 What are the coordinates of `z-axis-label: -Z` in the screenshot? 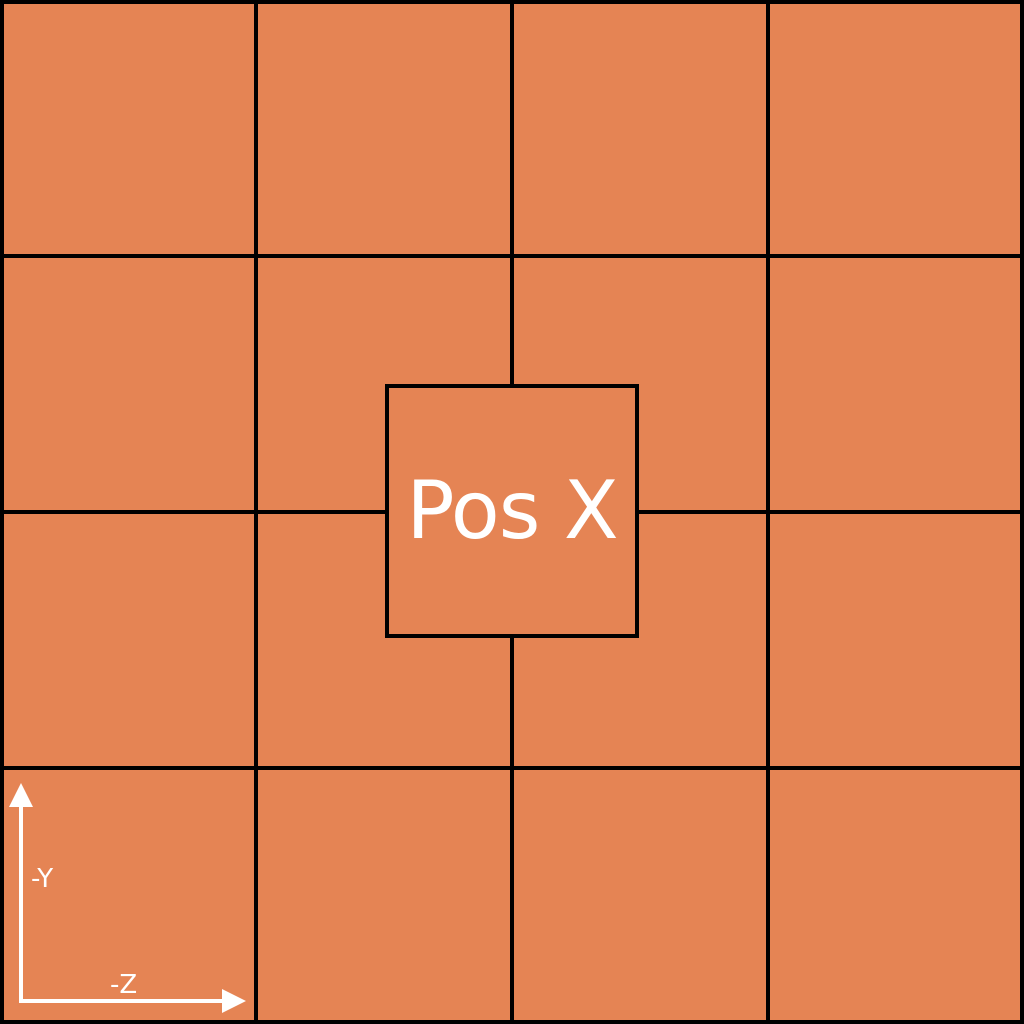 It's located at (124, 985).